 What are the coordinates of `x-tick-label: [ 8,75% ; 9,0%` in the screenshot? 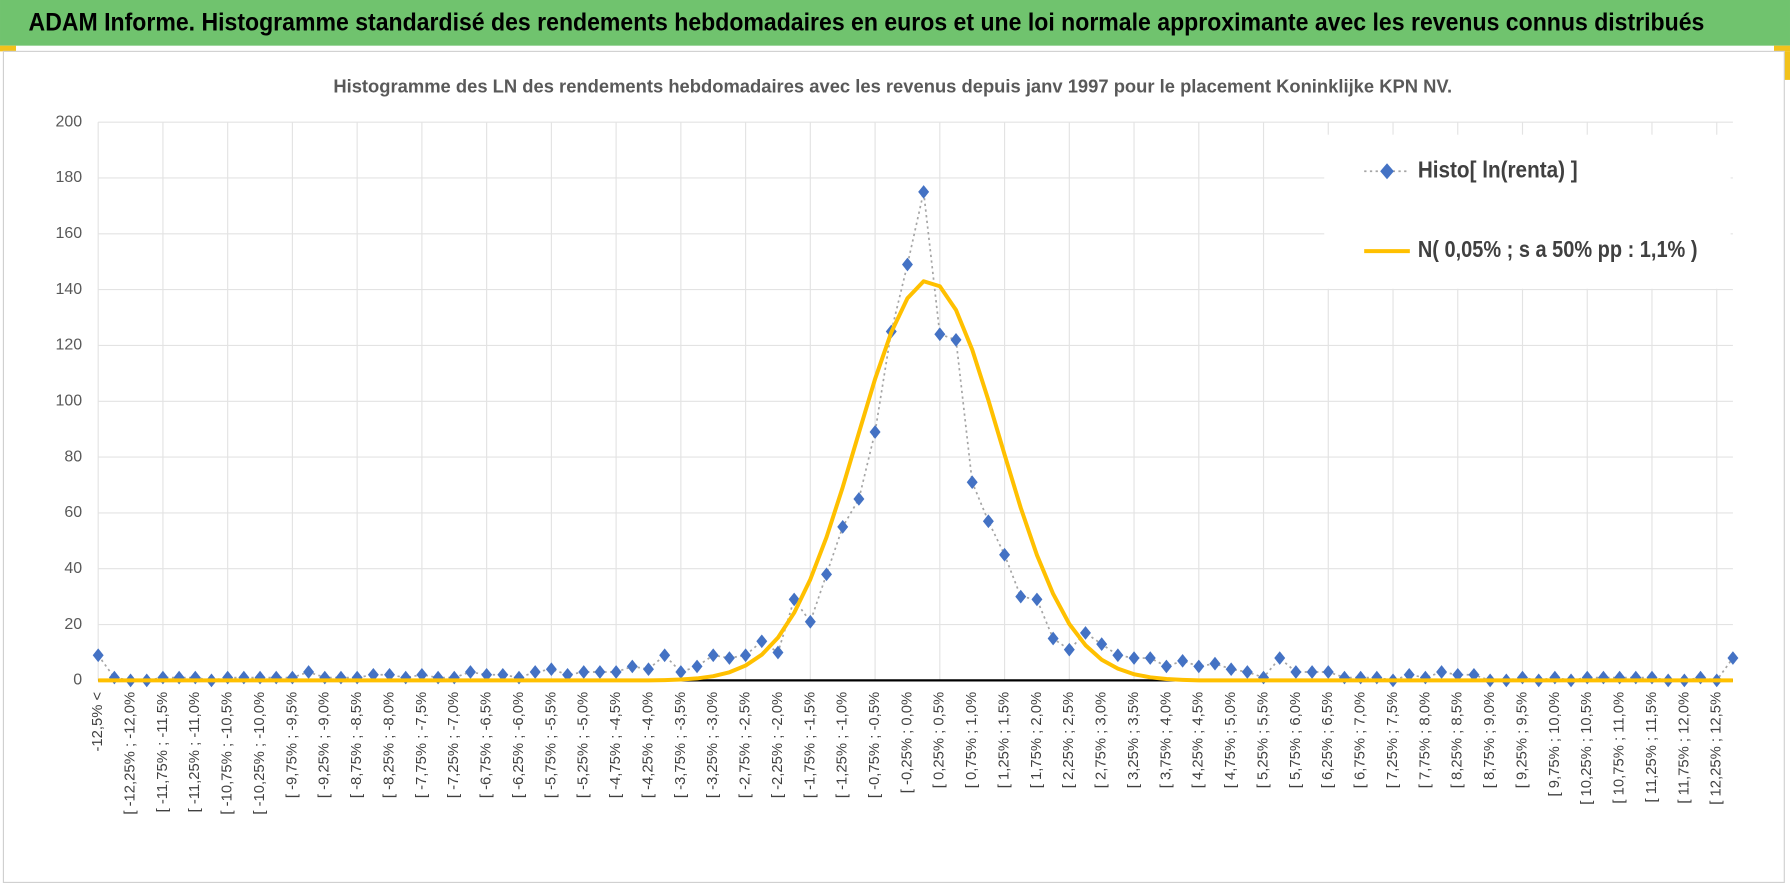 It's located at (1490, 740).